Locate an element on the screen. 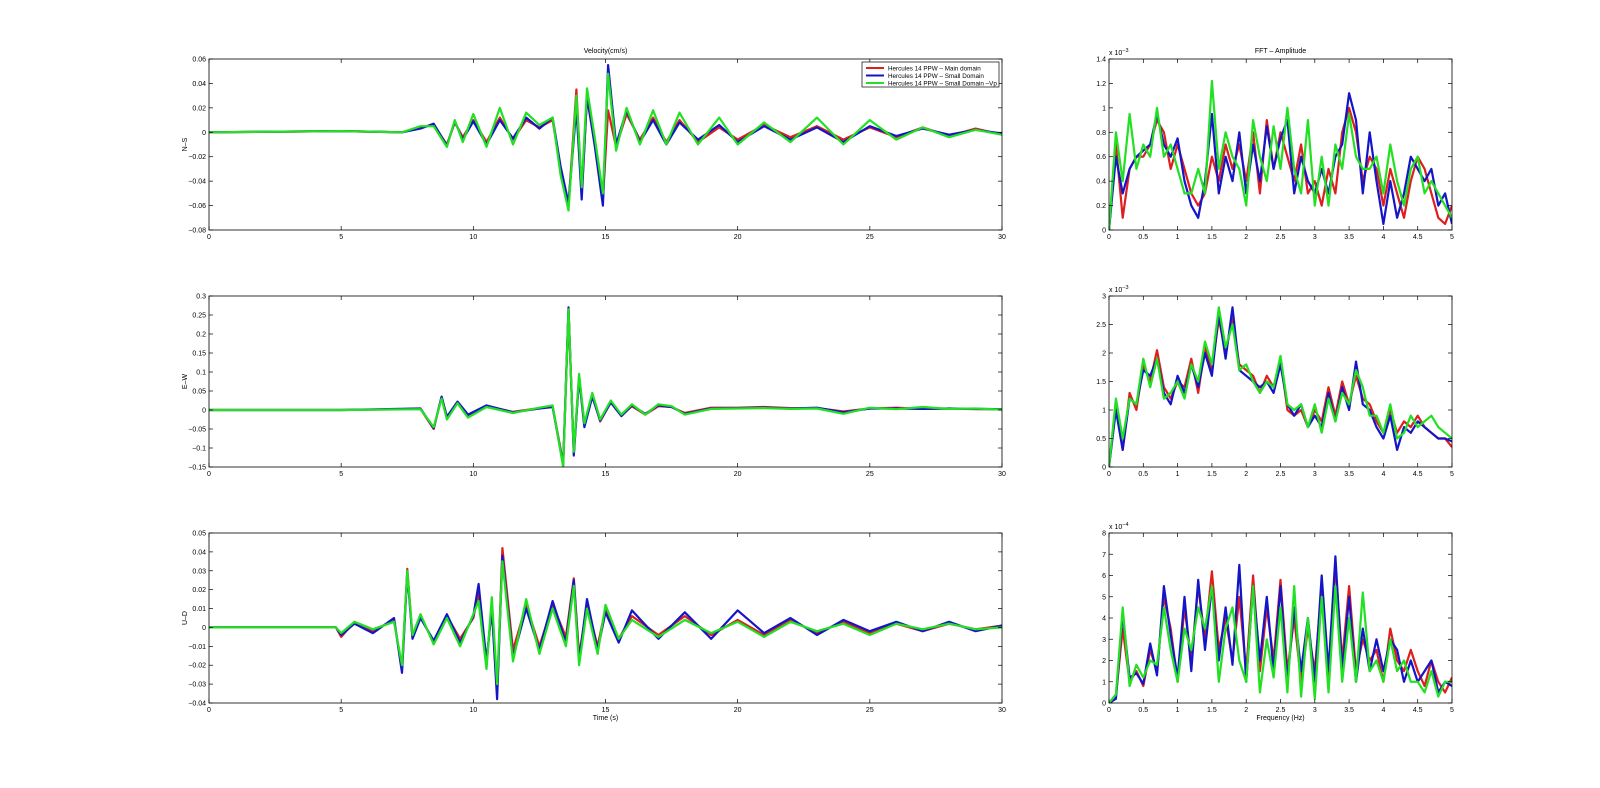 The width and height of the screenshot is (1600, 788). y-tick-label: 0.04 is located at coordinates (199, 84).